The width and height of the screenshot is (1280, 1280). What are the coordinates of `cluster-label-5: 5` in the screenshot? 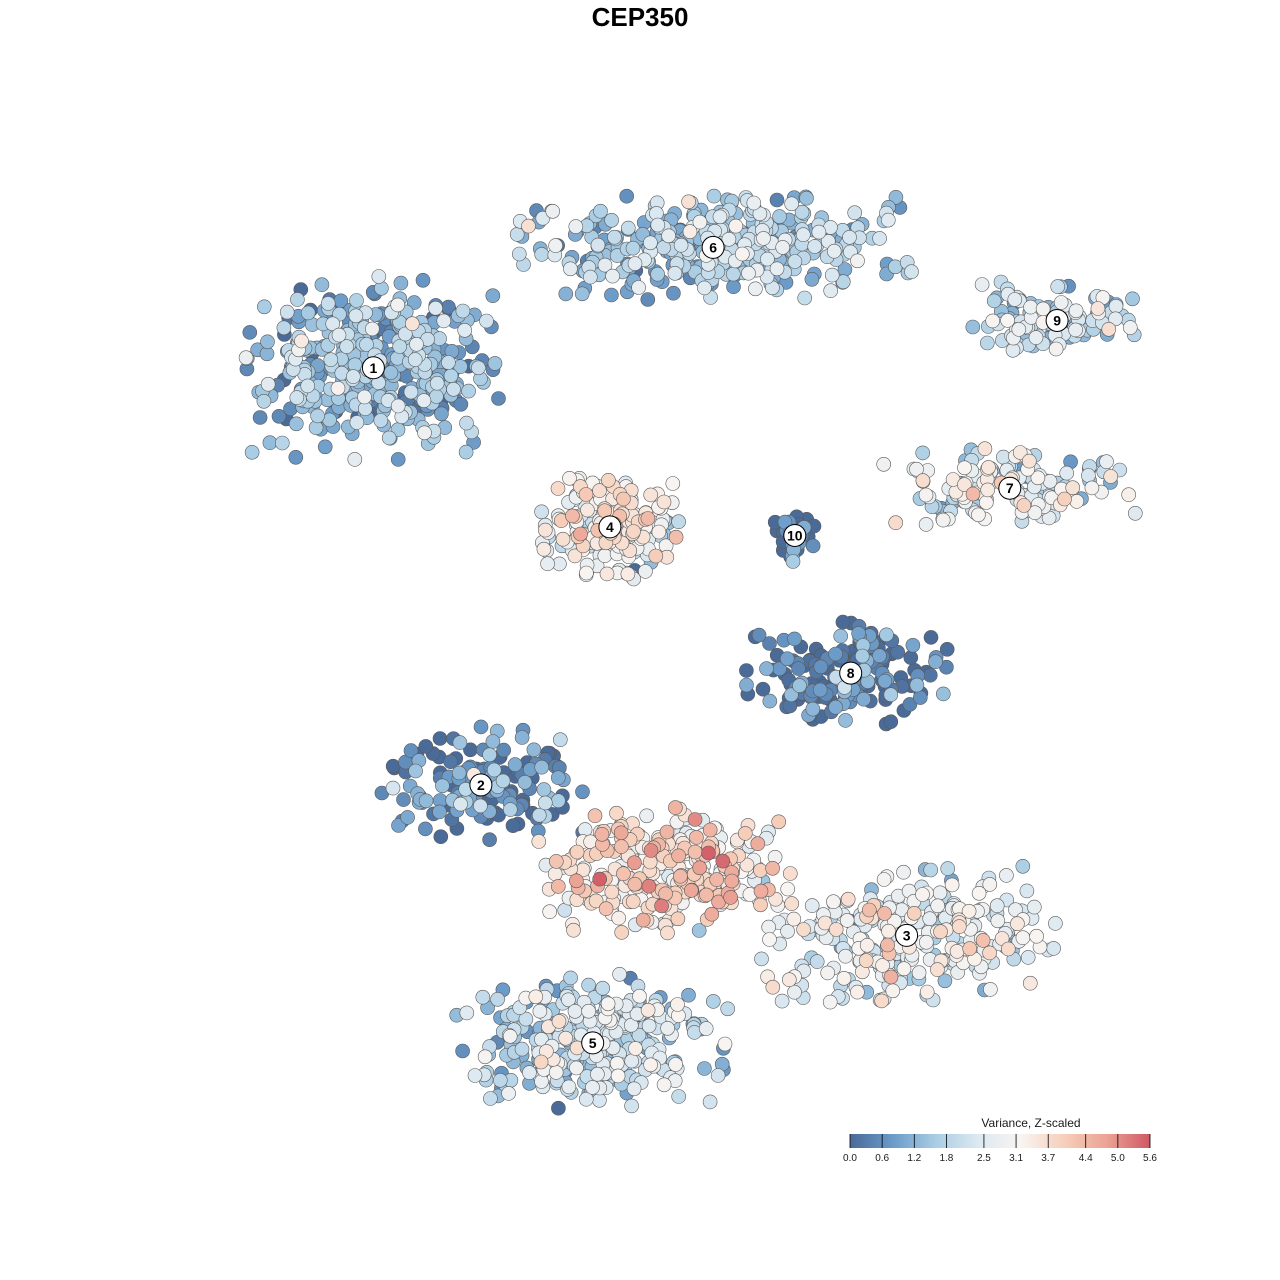 It's located at (593, 1043).